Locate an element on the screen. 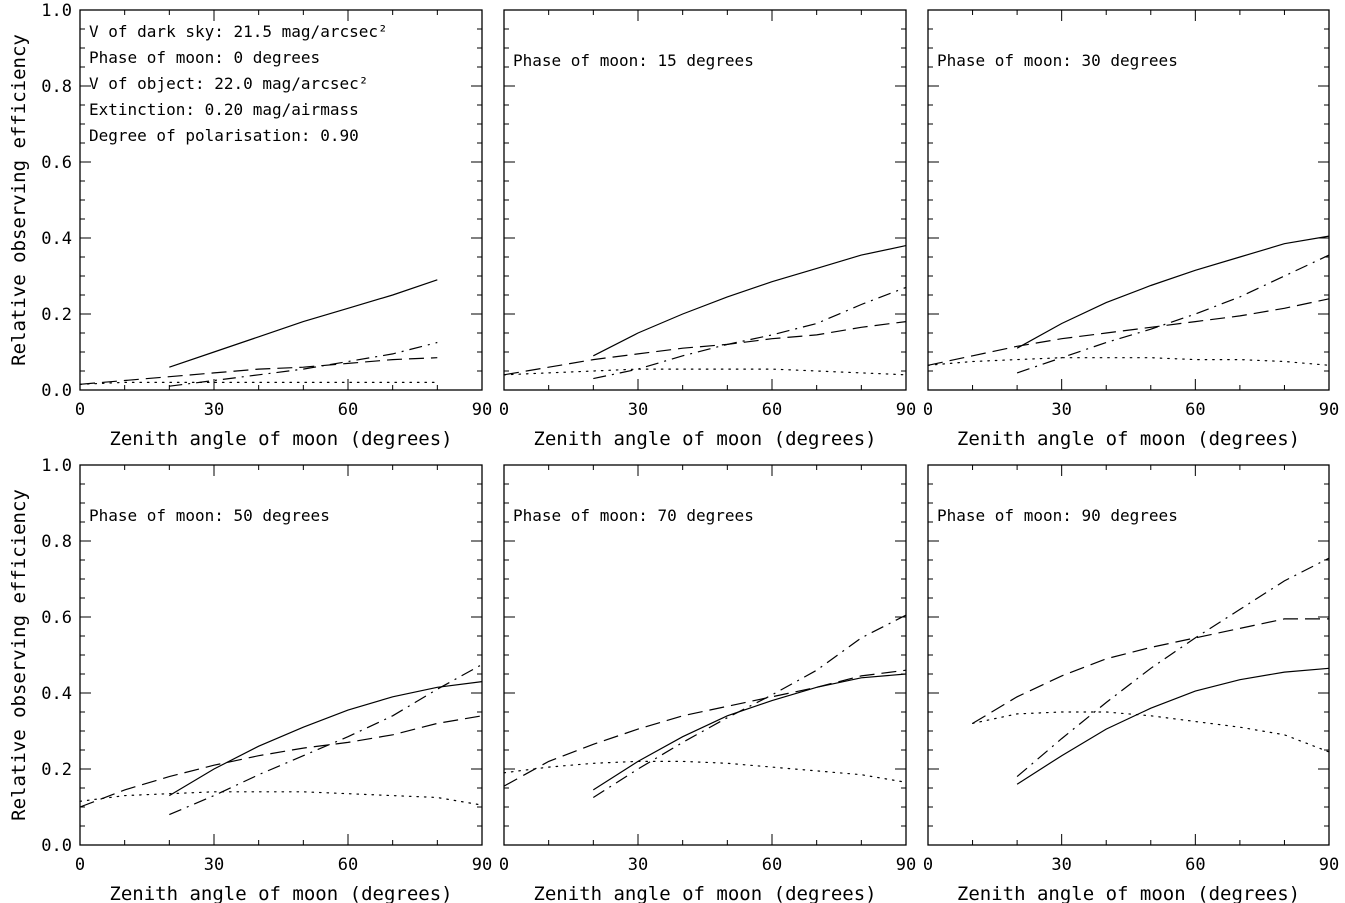 The width and height of the screenshot is (1345, 903). annotation-text: Degree of polarisation: 0.90 is located at coordinates (224, 135).